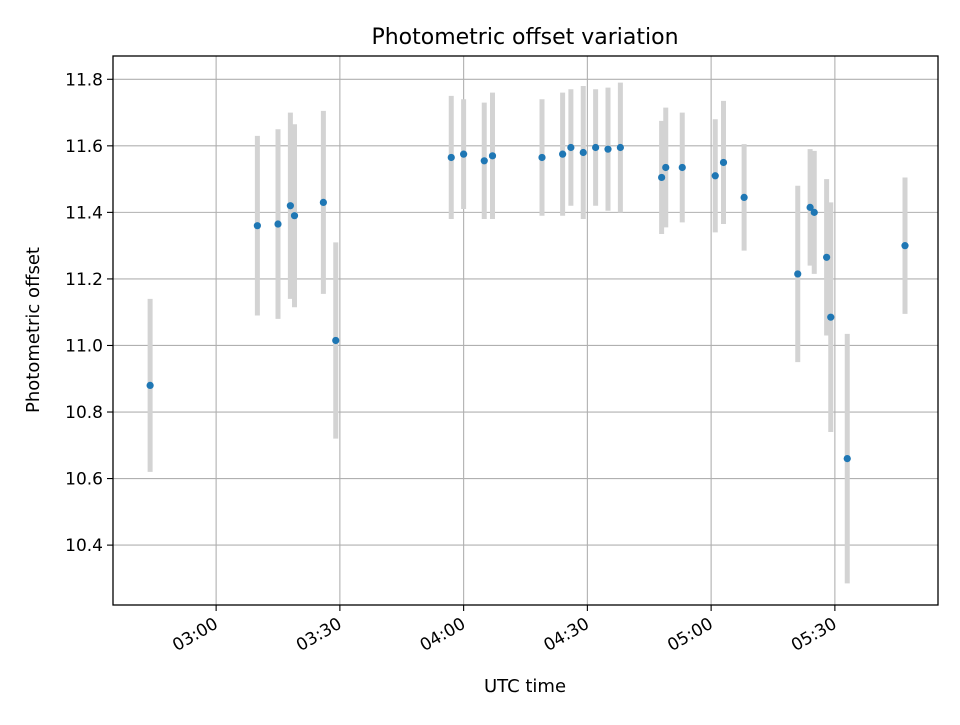  What do you see at coordinates (84, 346) in the screenshot?
I see `y-tick-label: 11.0` at bounding box center [84, 346].